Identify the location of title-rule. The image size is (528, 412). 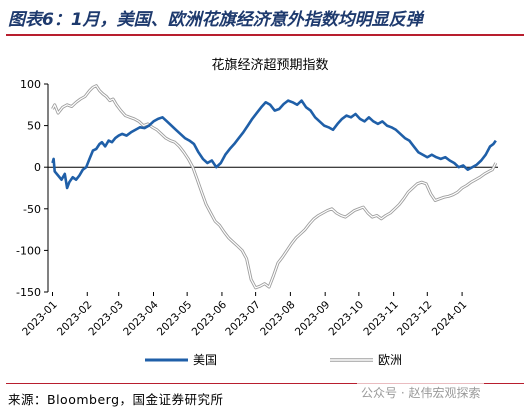
(265, 35).